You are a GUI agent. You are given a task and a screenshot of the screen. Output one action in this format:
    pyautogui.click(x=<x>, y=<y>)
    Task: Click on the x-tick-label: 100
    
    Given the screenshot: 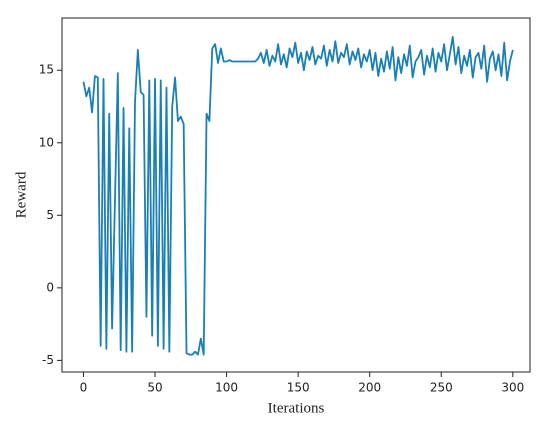 What is the action you would take?
    pyautogui.click(x=226, y=388)
    